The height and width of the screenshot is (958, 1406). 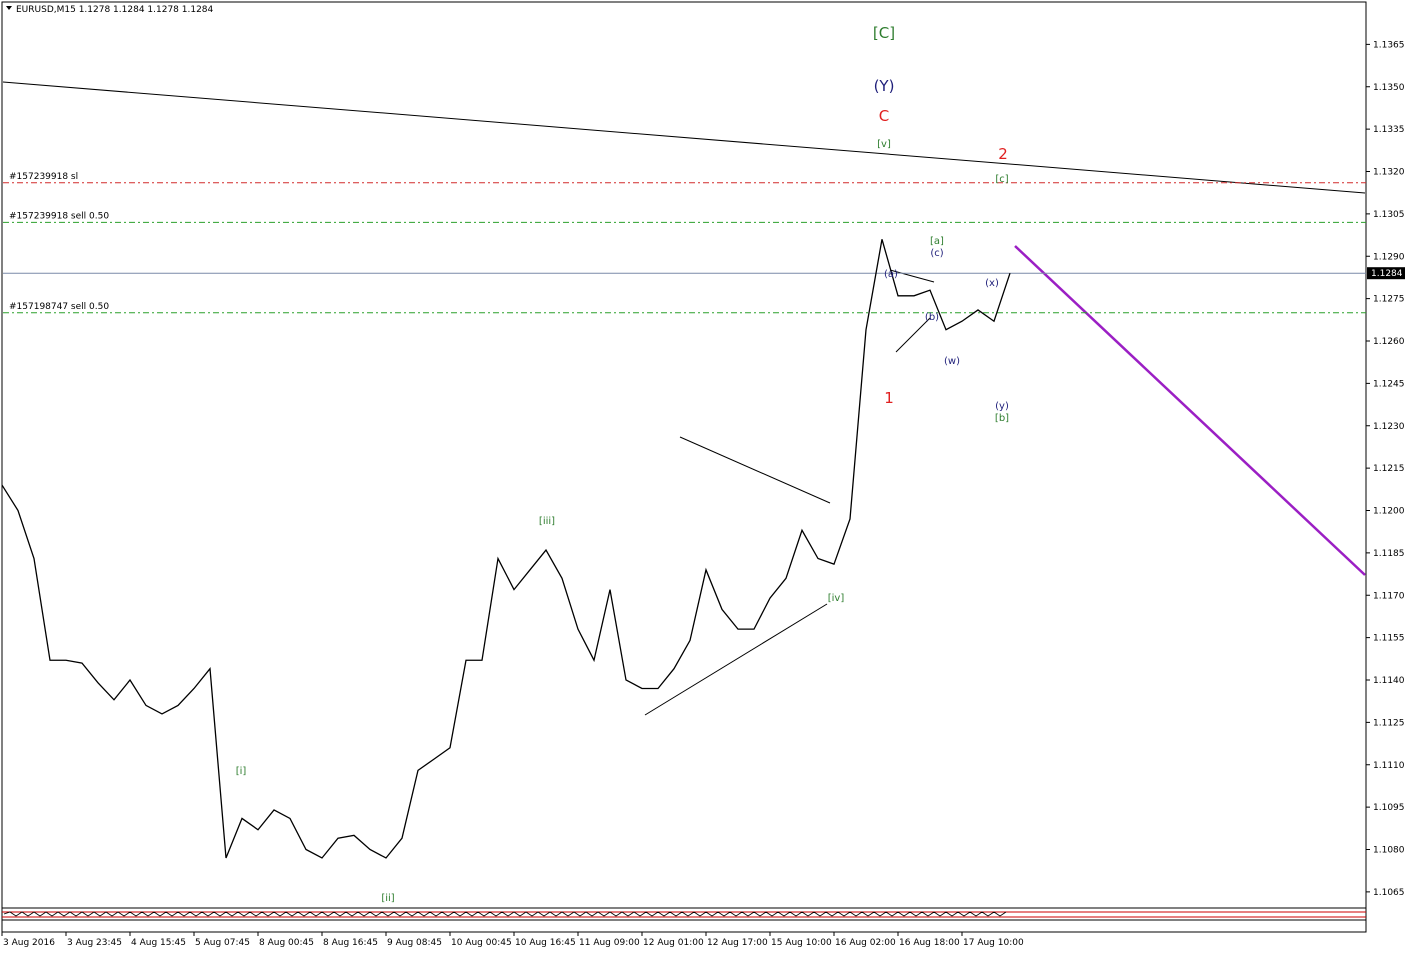 I want to click on y-tick-label: 1.1260, so click(x=1389, y=342).